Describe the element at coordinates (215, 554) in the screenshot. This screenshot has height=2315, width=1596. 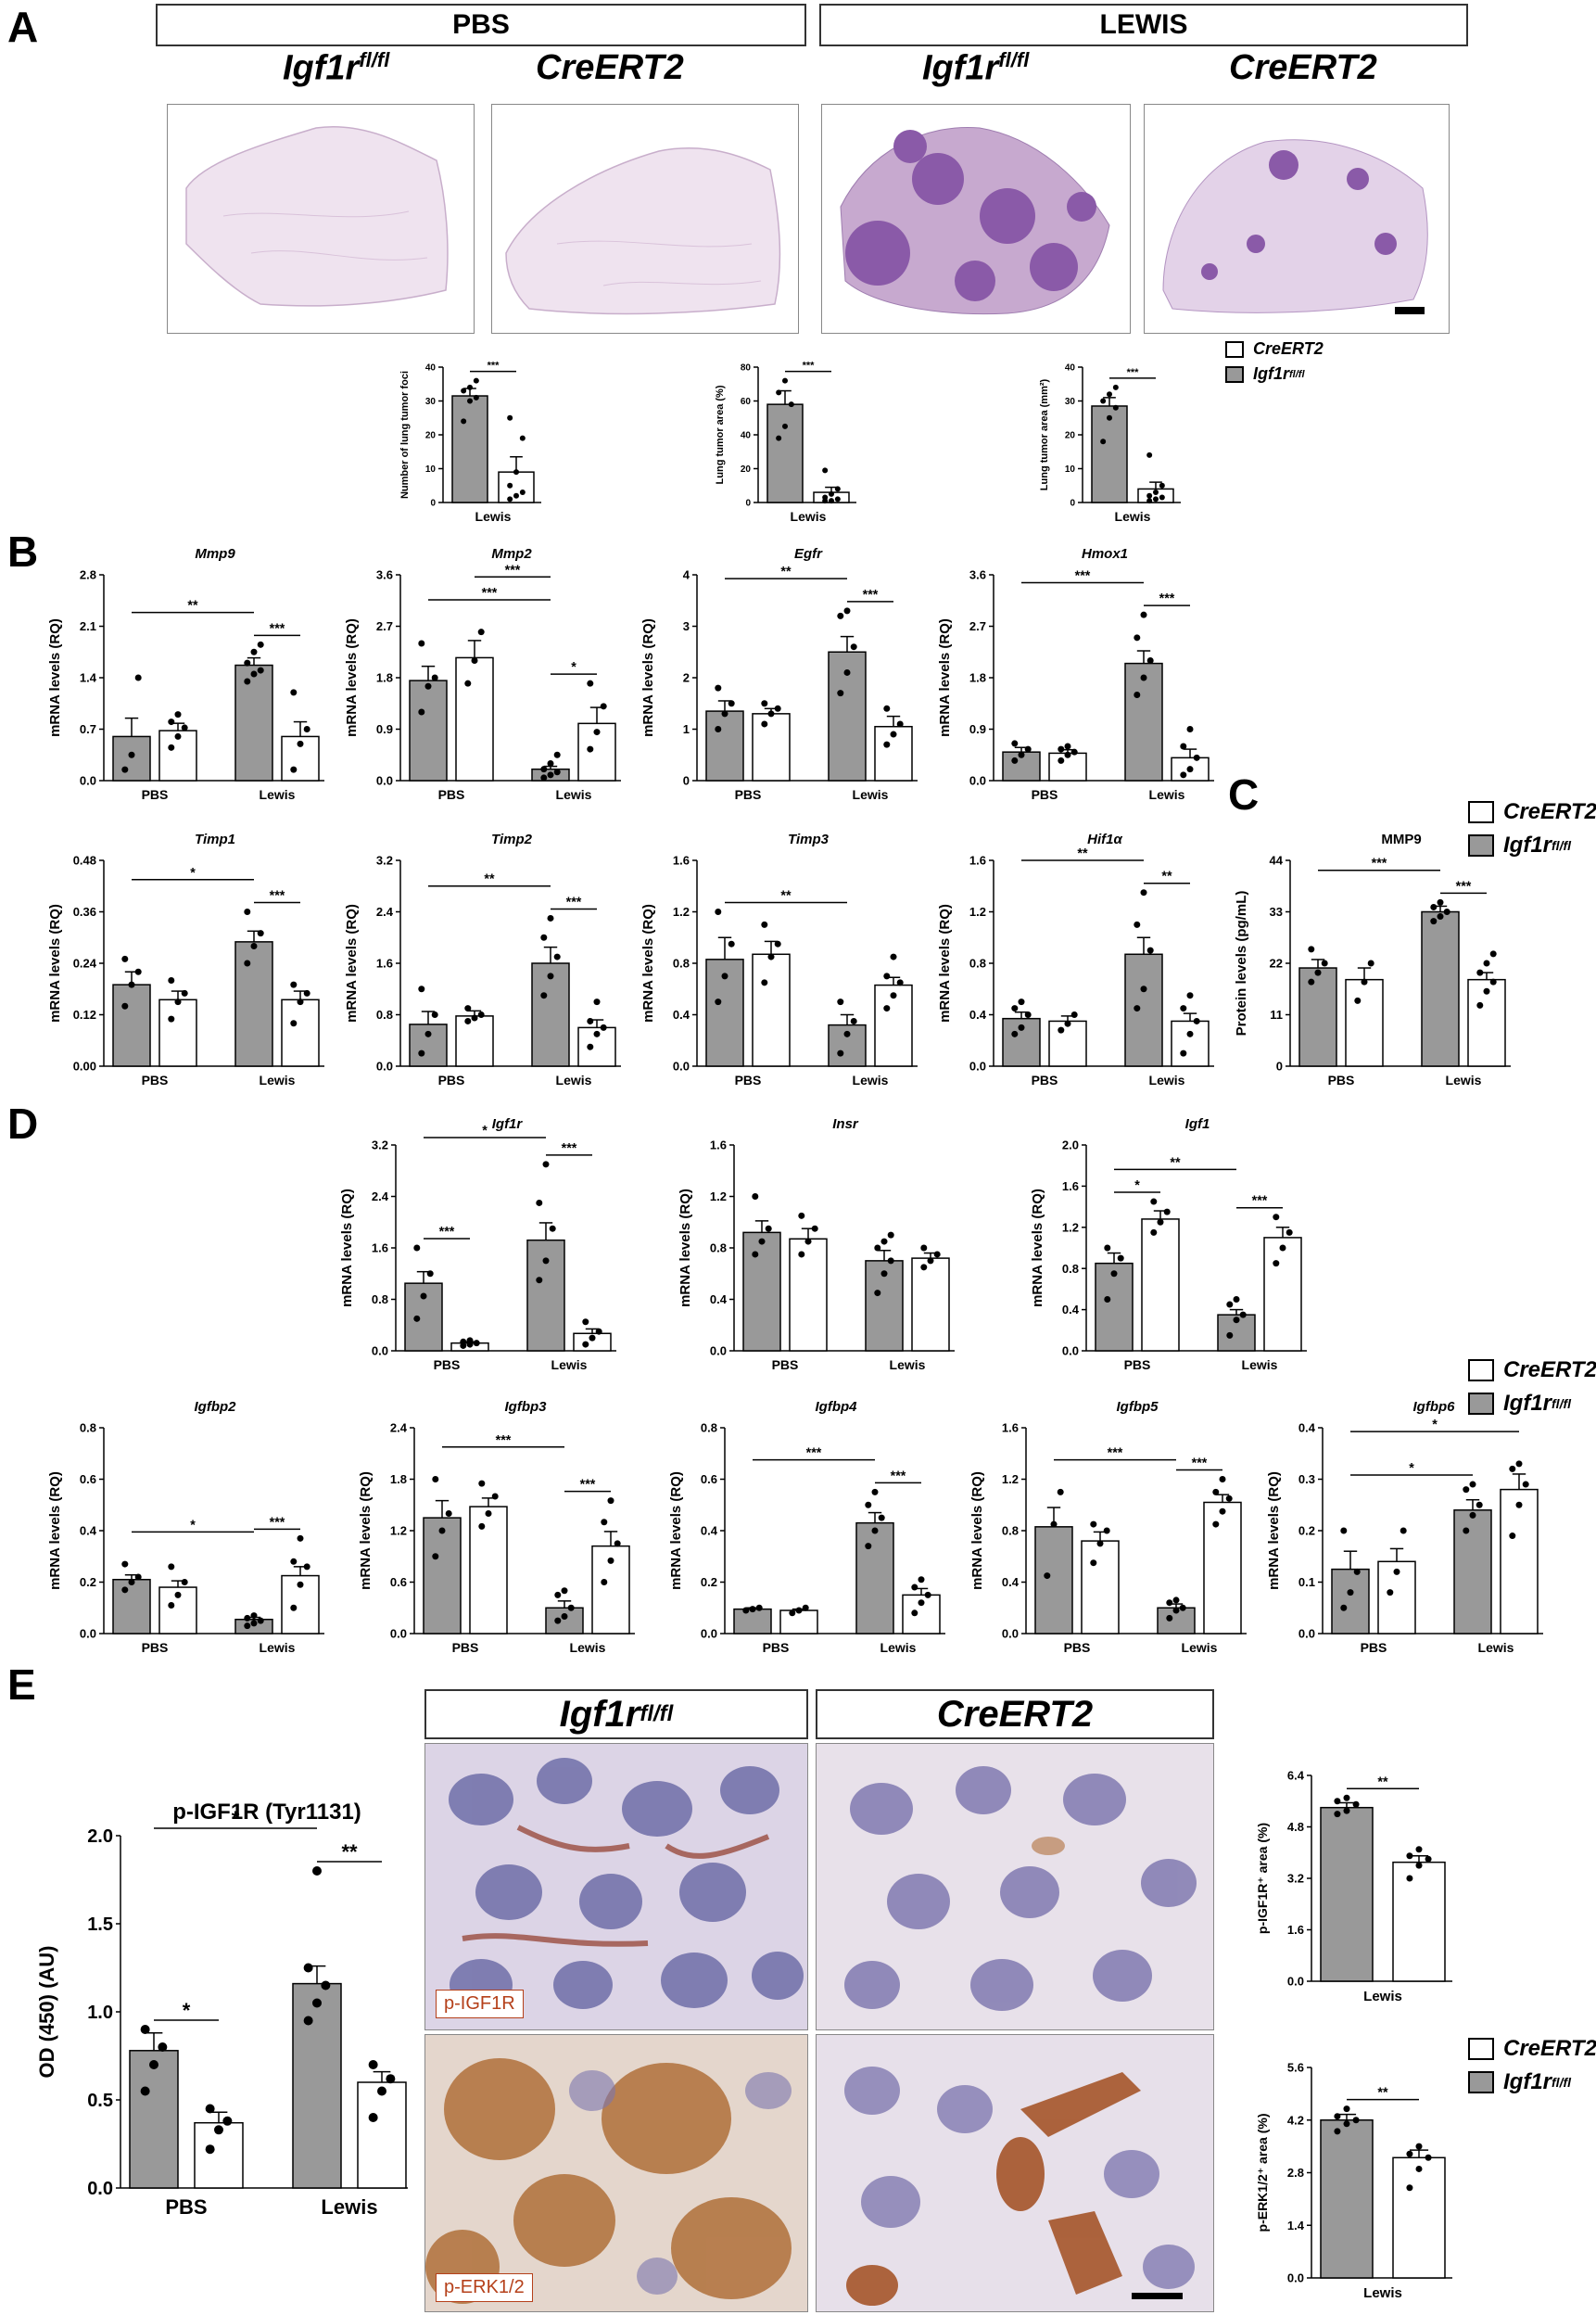
I see `chart-title: Mmp9` at that location.